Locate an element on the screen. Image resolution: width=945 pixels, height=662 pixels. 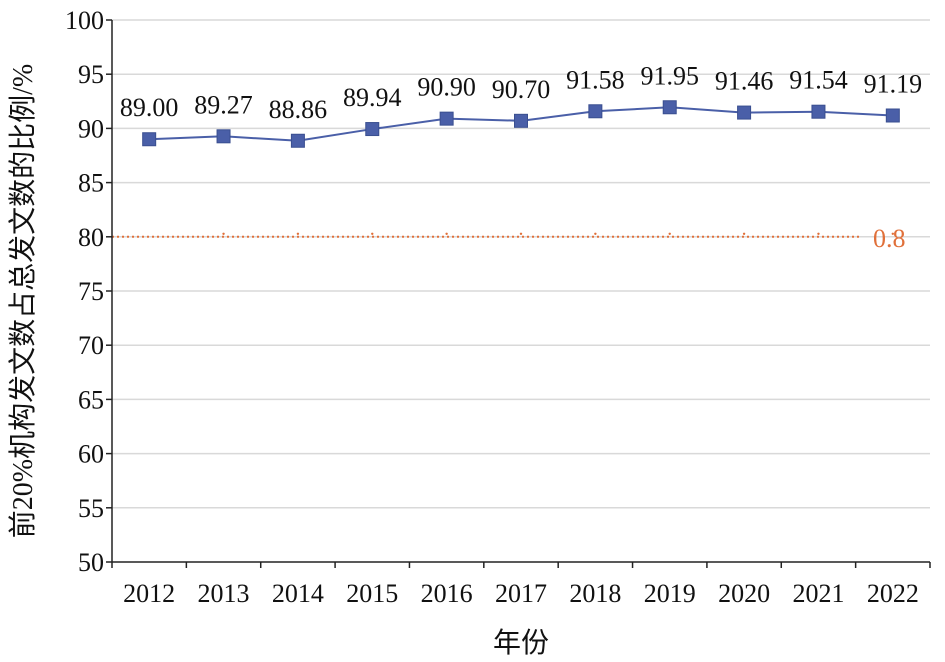
y-tick-label: 60 is located at coordinates (91, 454).